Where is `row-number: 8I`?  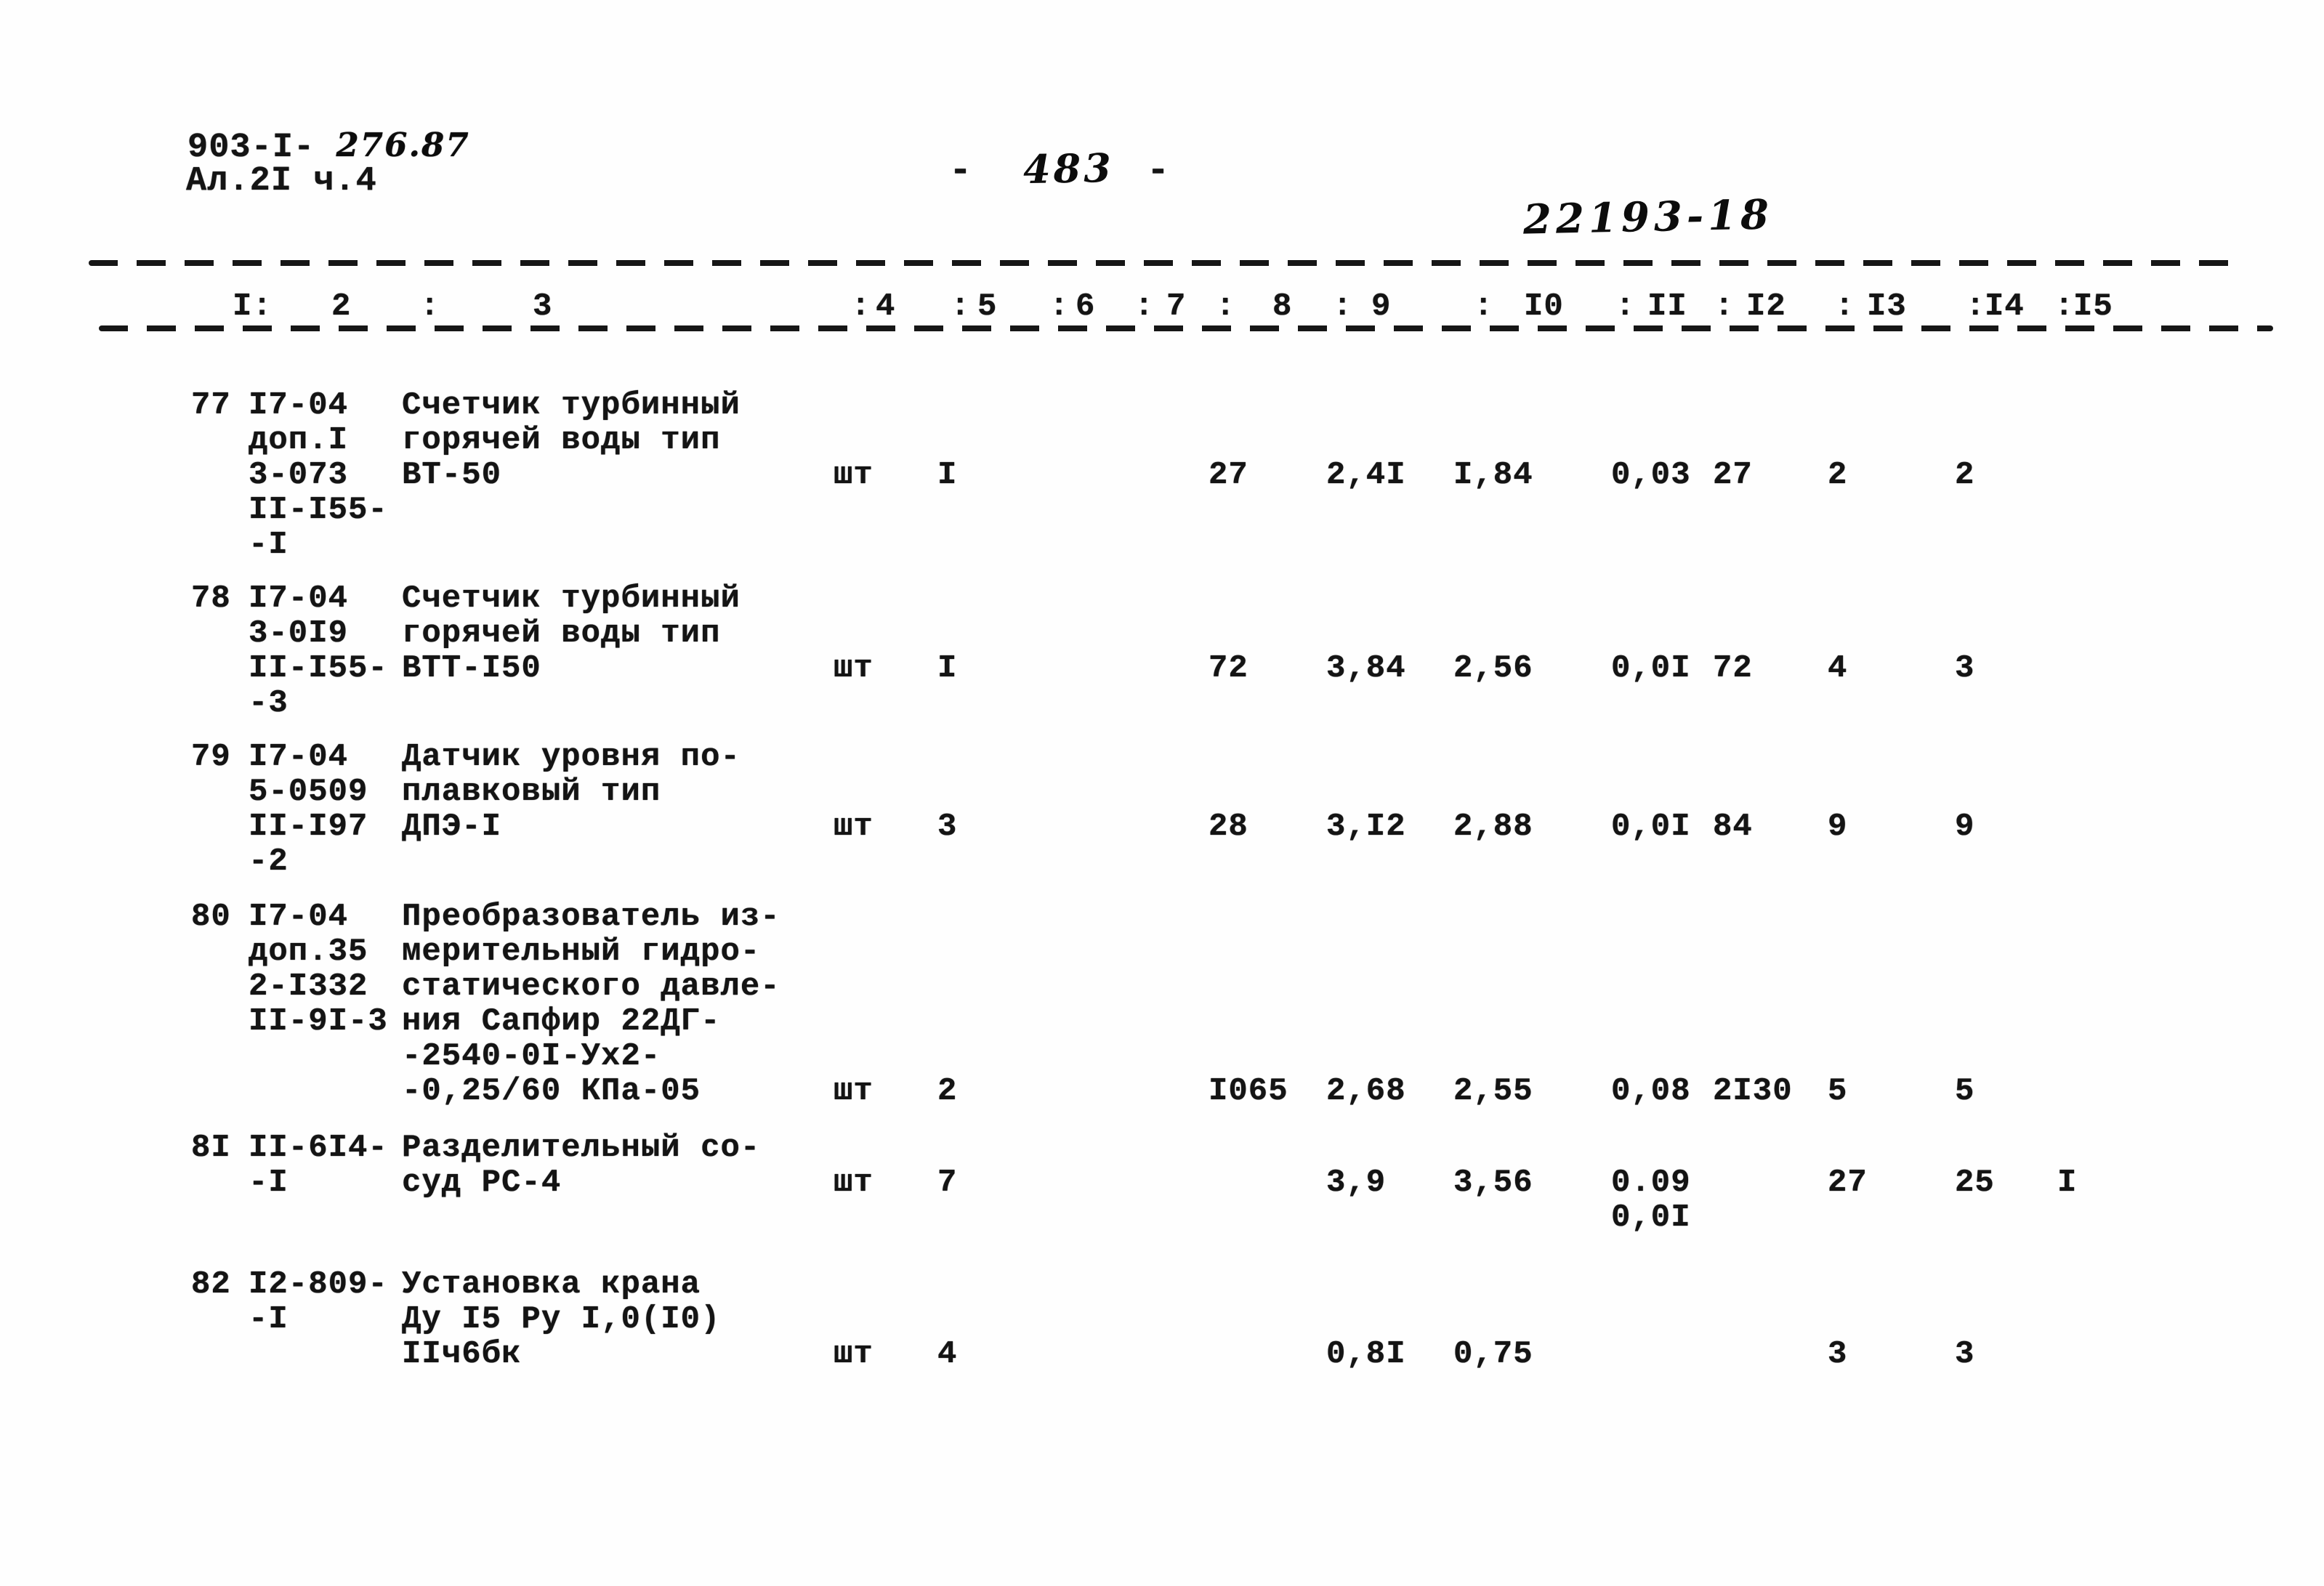 row-number: 8I is located at coordinates (211, 1148).